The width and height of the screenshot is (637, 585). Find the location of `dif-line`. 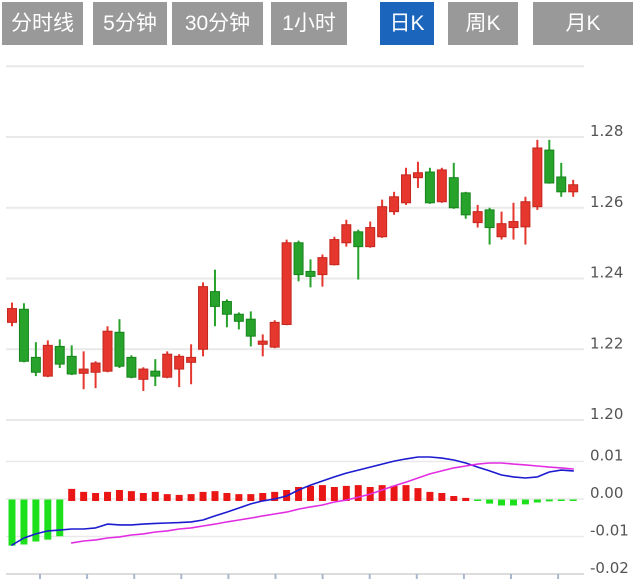

dif-line is located at coordinates (293, 501).